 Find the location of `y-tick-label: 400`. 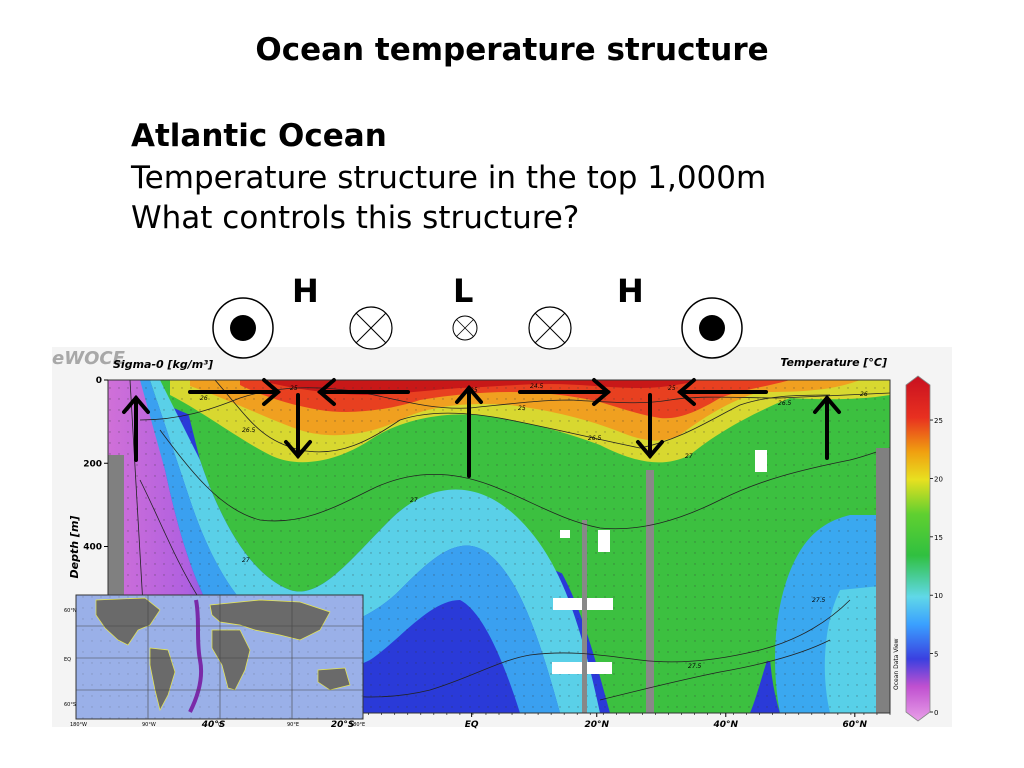

y-tick-label: 400 is located at coordinates (92, 548).